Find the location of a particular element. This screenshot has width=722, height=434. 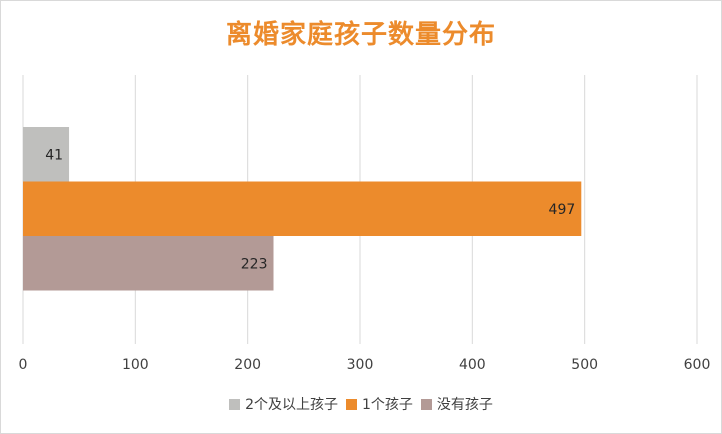

bar-value-label-0: 41 is located at coordinates (54, 155).